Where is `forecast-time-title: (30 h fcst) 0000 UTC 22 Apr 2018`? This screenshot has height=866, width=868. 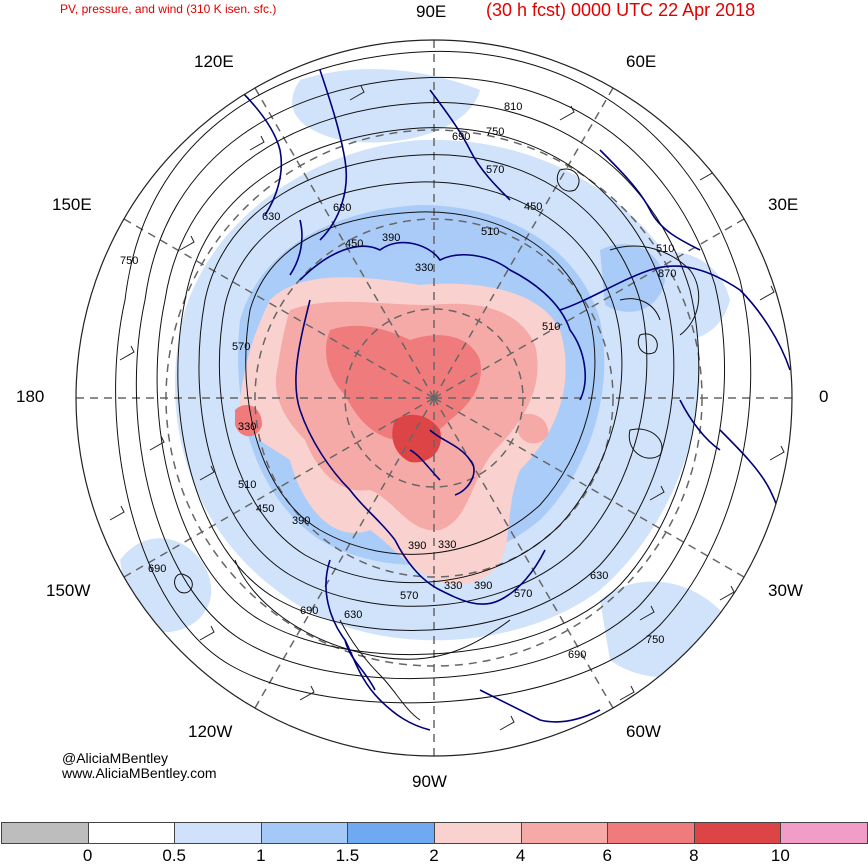 forecast-time-title: (30 h fcst) 0000 UTC 22 Apr 2018 is located at coordinates (621, 10).